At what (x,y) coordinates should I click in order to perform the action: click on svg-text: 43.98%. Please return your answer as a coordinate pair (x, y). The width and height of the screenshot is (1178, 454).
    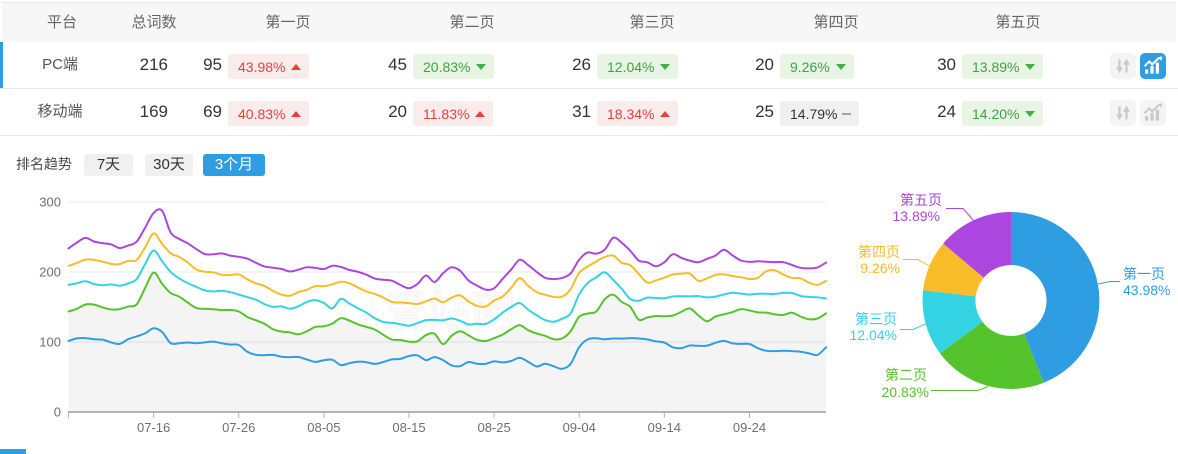
    Looking at the image, I should click on (1146, 290).